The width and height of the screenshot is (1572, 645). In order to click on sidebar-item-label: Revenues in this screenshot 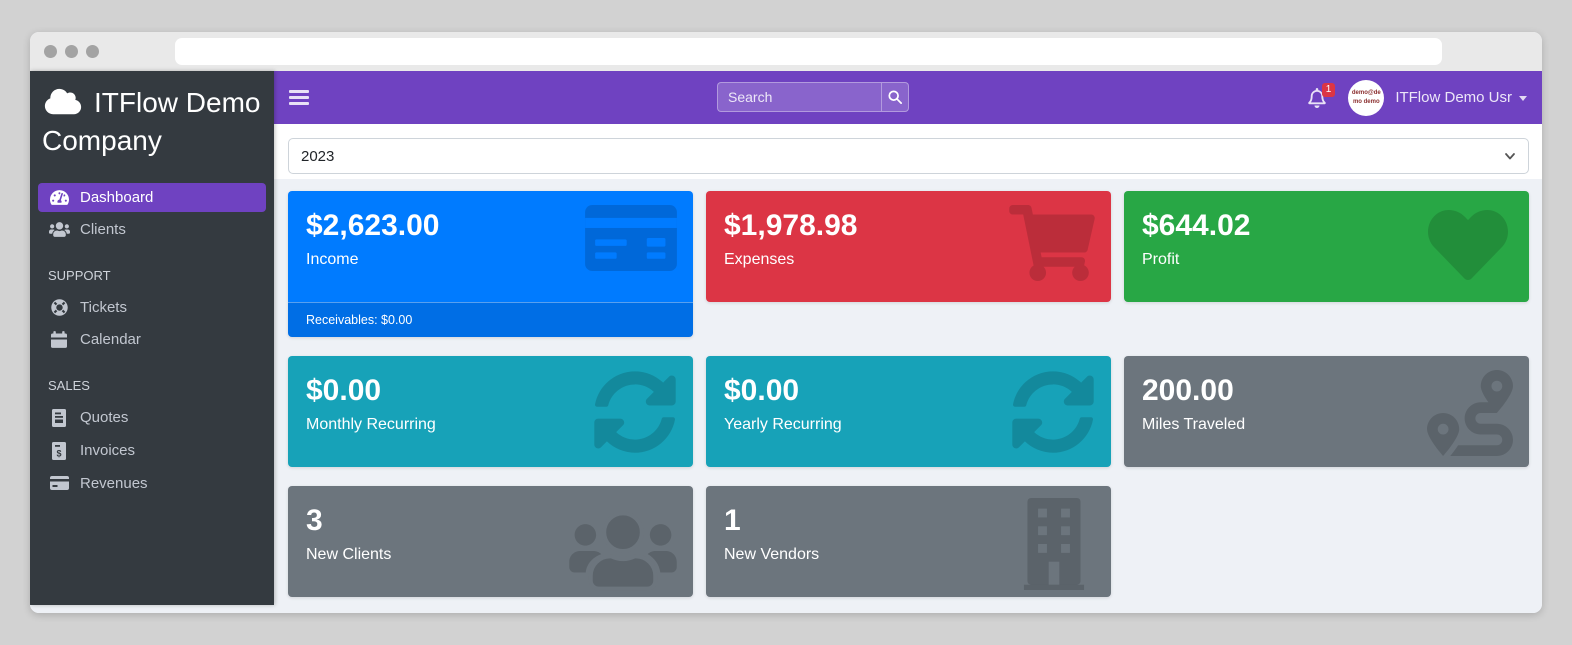, I will do `click(114, 483)`.